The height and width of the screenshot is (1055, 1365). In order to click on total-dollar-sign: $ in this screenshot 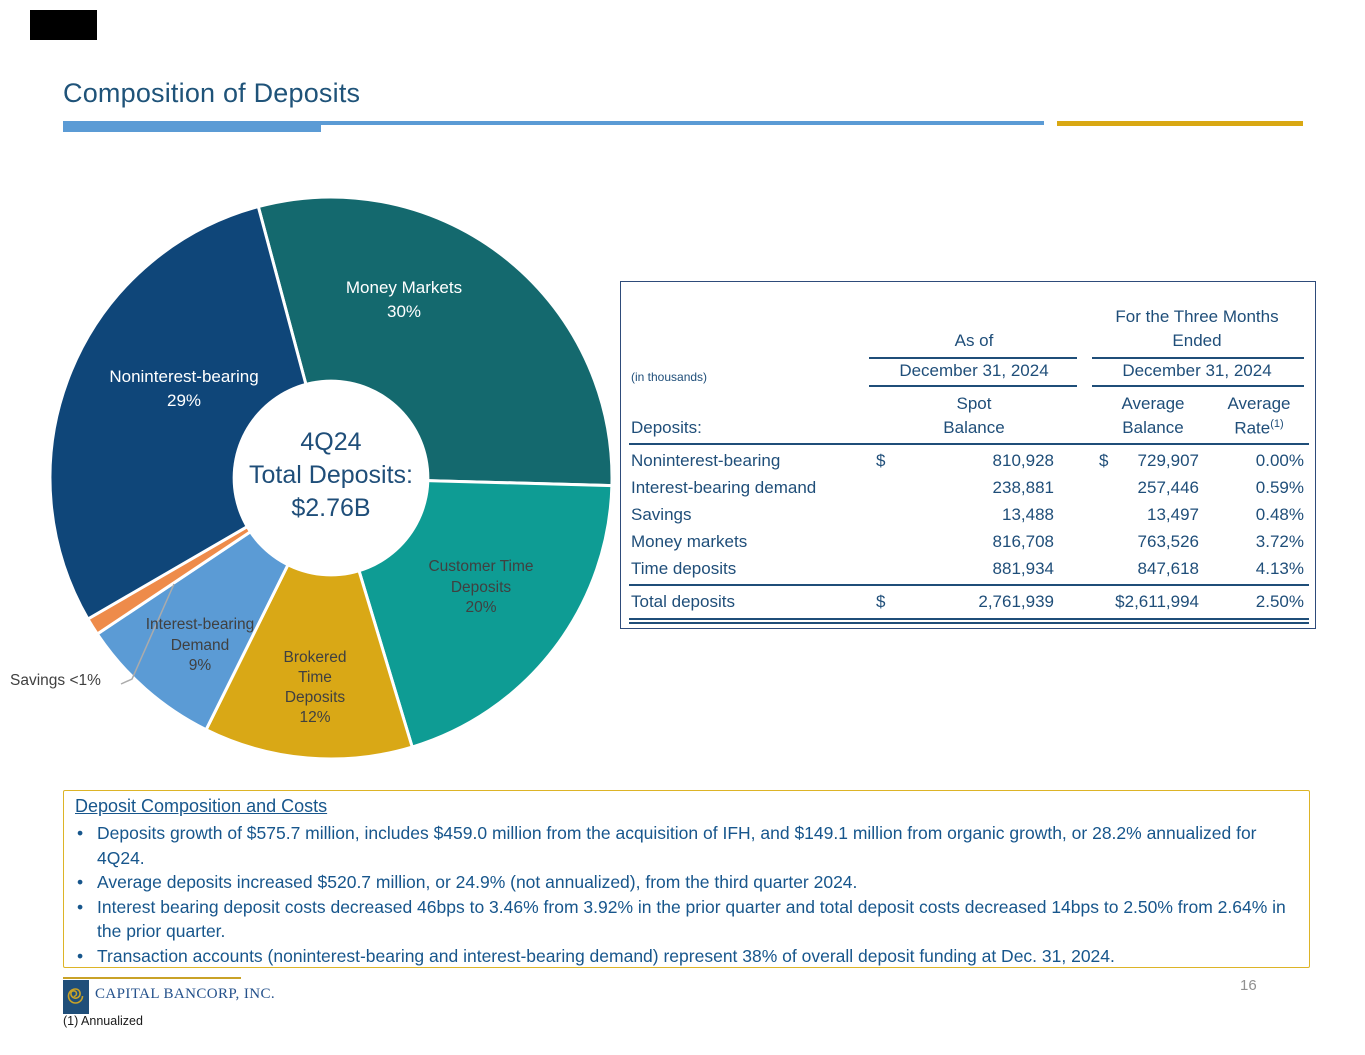, I will do `click(881, 601)`.